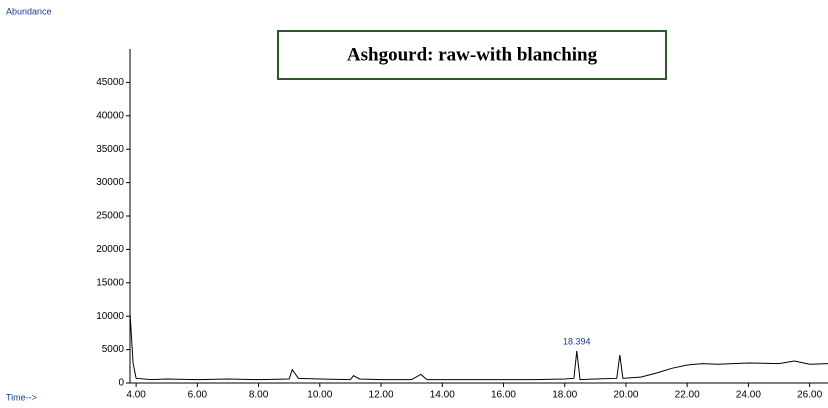 This screenshot has height=408, width=828. Describe the element at coordinates (110, 82) in the screenshot. I see `y-tick-label: 45000` at that location.